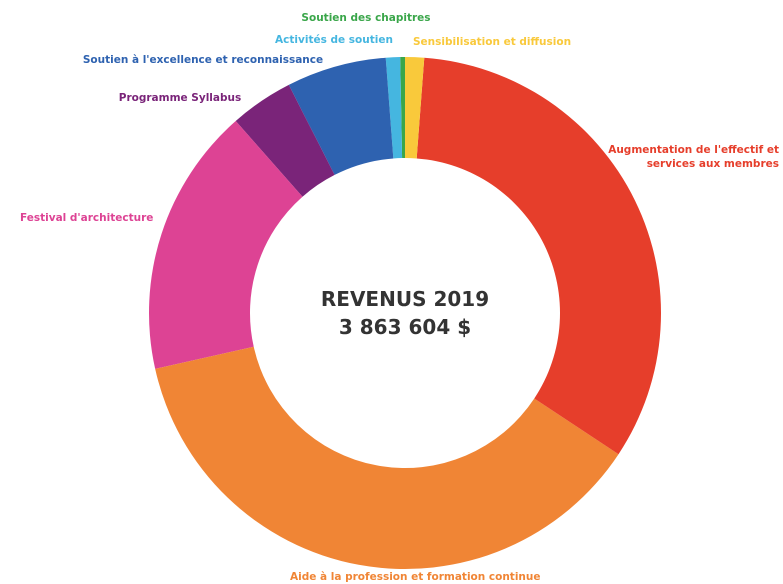 Image resolution: width=783 pixels, height=584 pixels. Describe the element at coordinates (180, 98) in the screenshot. I see `segment-label: Programme Syllabus` at that location.